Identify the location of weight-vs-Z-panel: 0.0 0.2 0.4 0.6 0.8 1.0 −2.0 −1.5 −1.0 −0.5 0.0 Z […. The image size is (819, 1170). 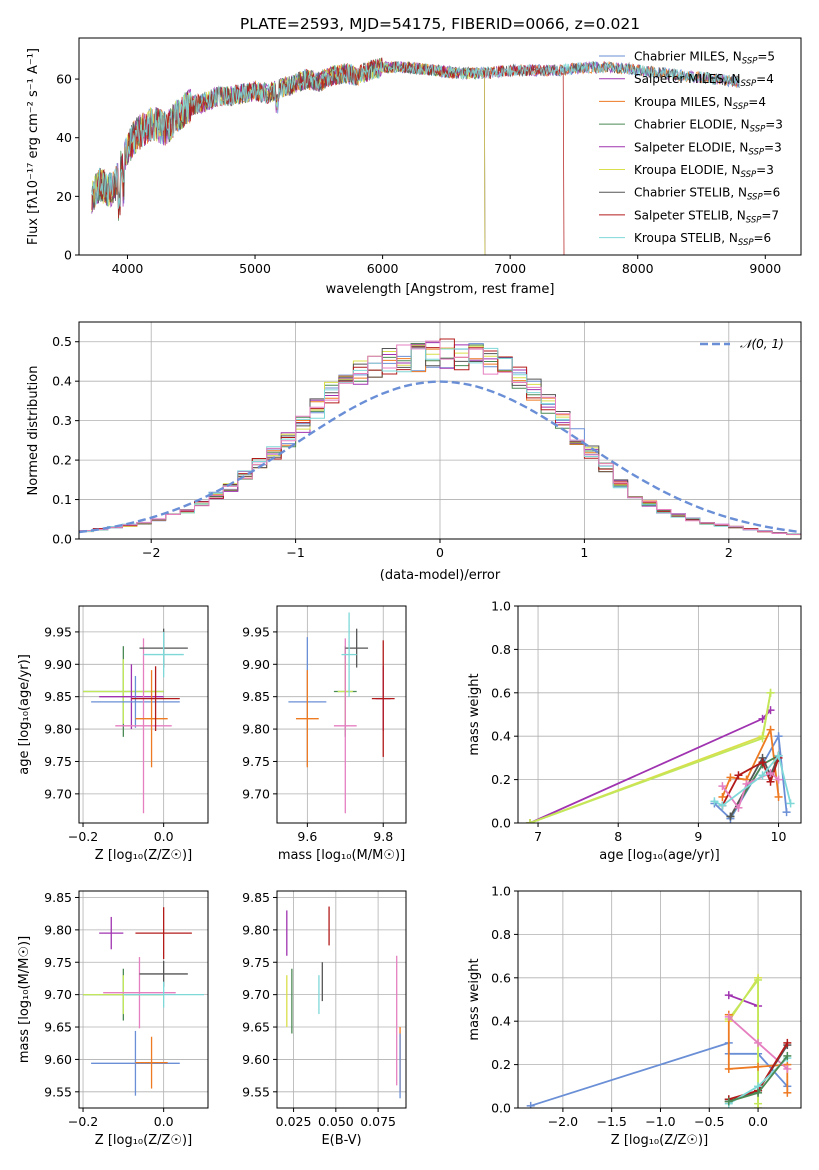
(634, 1016).